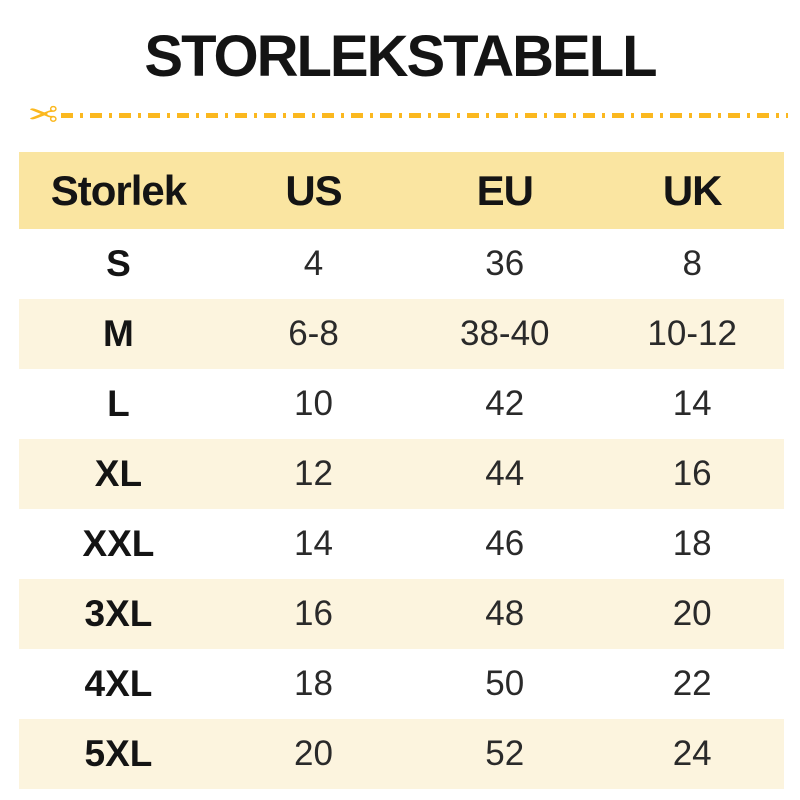  Describe the element at coordinates (401, 754) in the screenshot. I see `table-row-5xl: 5XL 20 52 24` at that location.